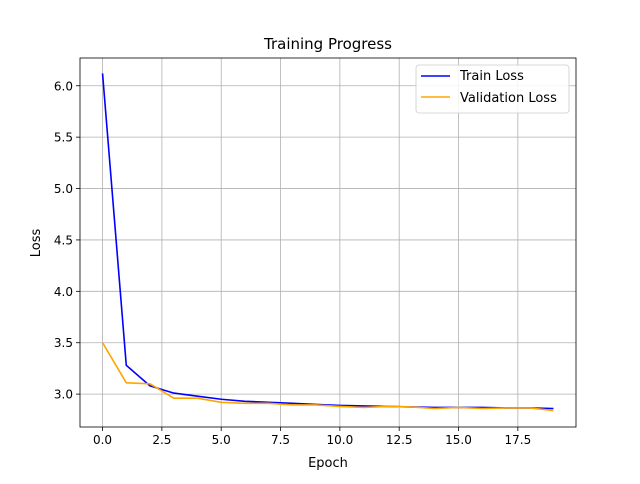 Image resolution: width=640 pixels, height=484 pixels. What do you see at coordinates (517, 440) in the screenshot?
I see `x-tick-label: 17.5` at bounding box center [517, 440].